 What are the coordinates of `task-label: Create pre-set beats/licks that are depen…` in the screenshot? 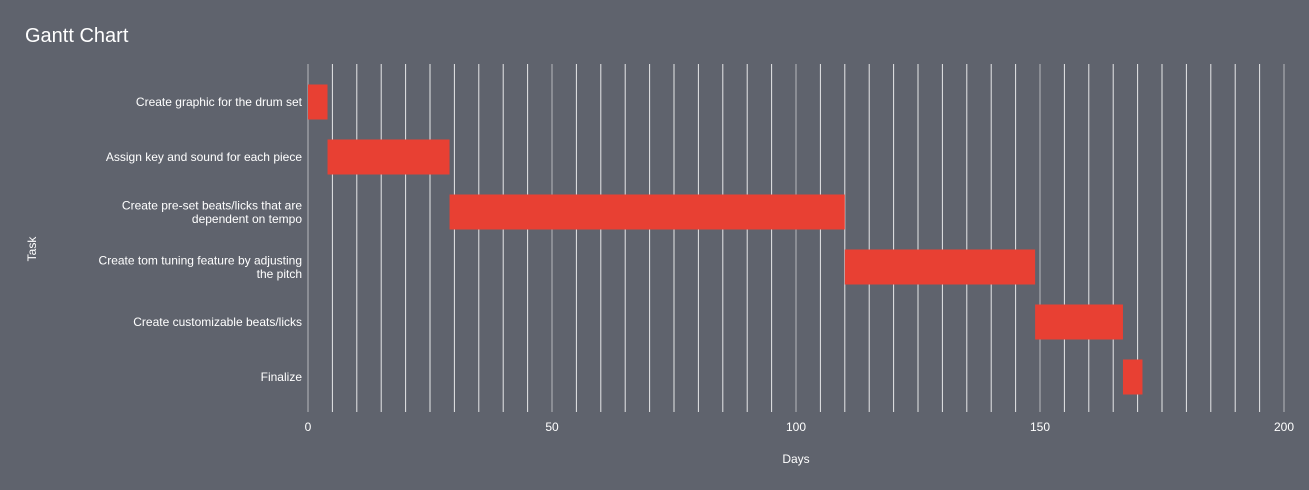 It's located at (212, 212).